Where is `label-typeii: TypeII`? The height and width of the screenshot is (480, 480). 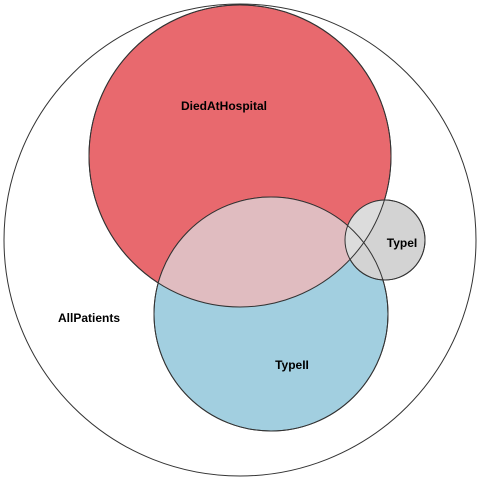
label-typeii: TypeII is located at coordinates (292, 365).